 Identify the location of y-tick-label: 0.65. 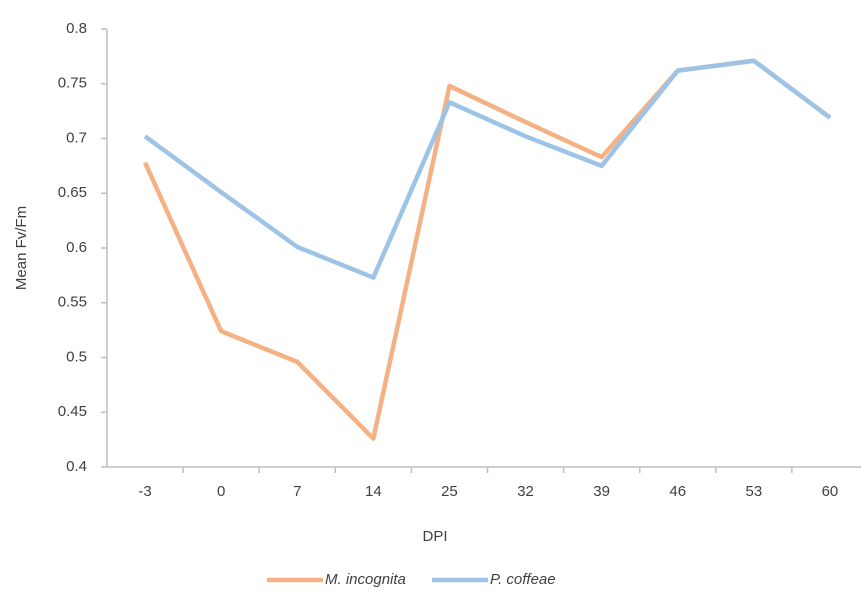
(72, 192).